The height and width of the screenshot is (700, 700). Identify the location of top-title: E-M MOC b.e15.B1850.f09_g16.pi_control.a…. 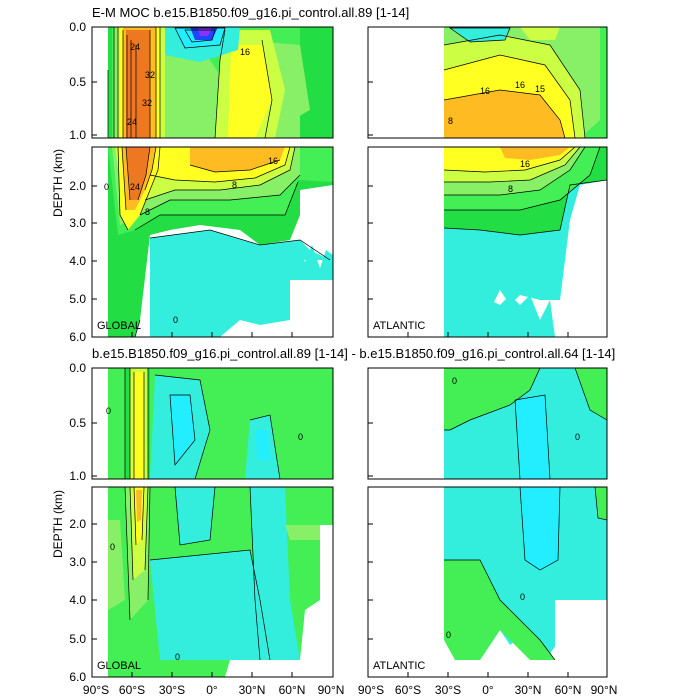
(250, 12).